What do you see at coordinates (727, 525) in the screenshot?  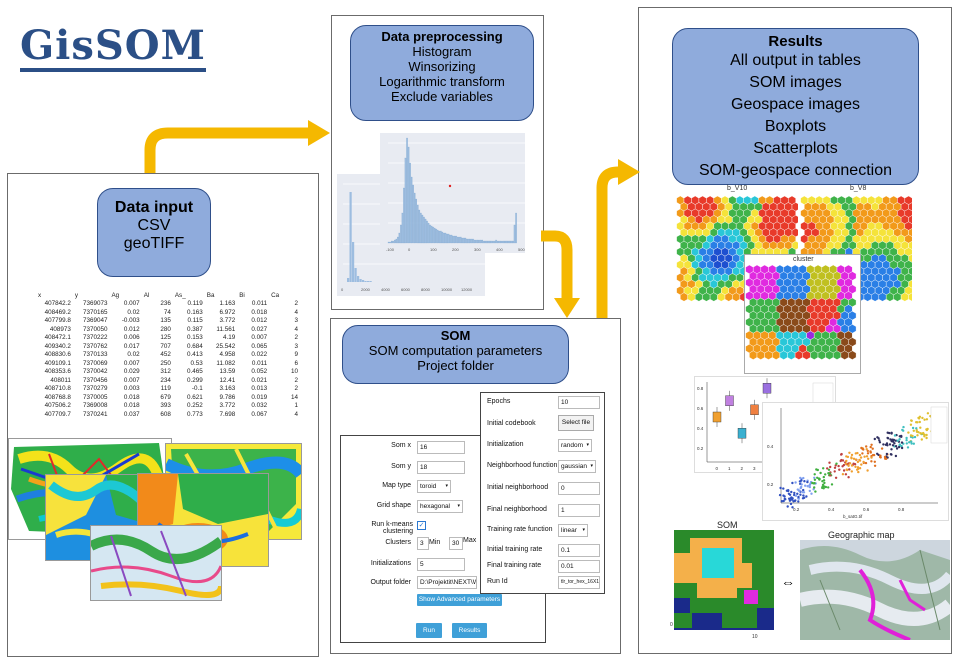 I see `som-map-title: SOM` at bounding box center [727, 525].